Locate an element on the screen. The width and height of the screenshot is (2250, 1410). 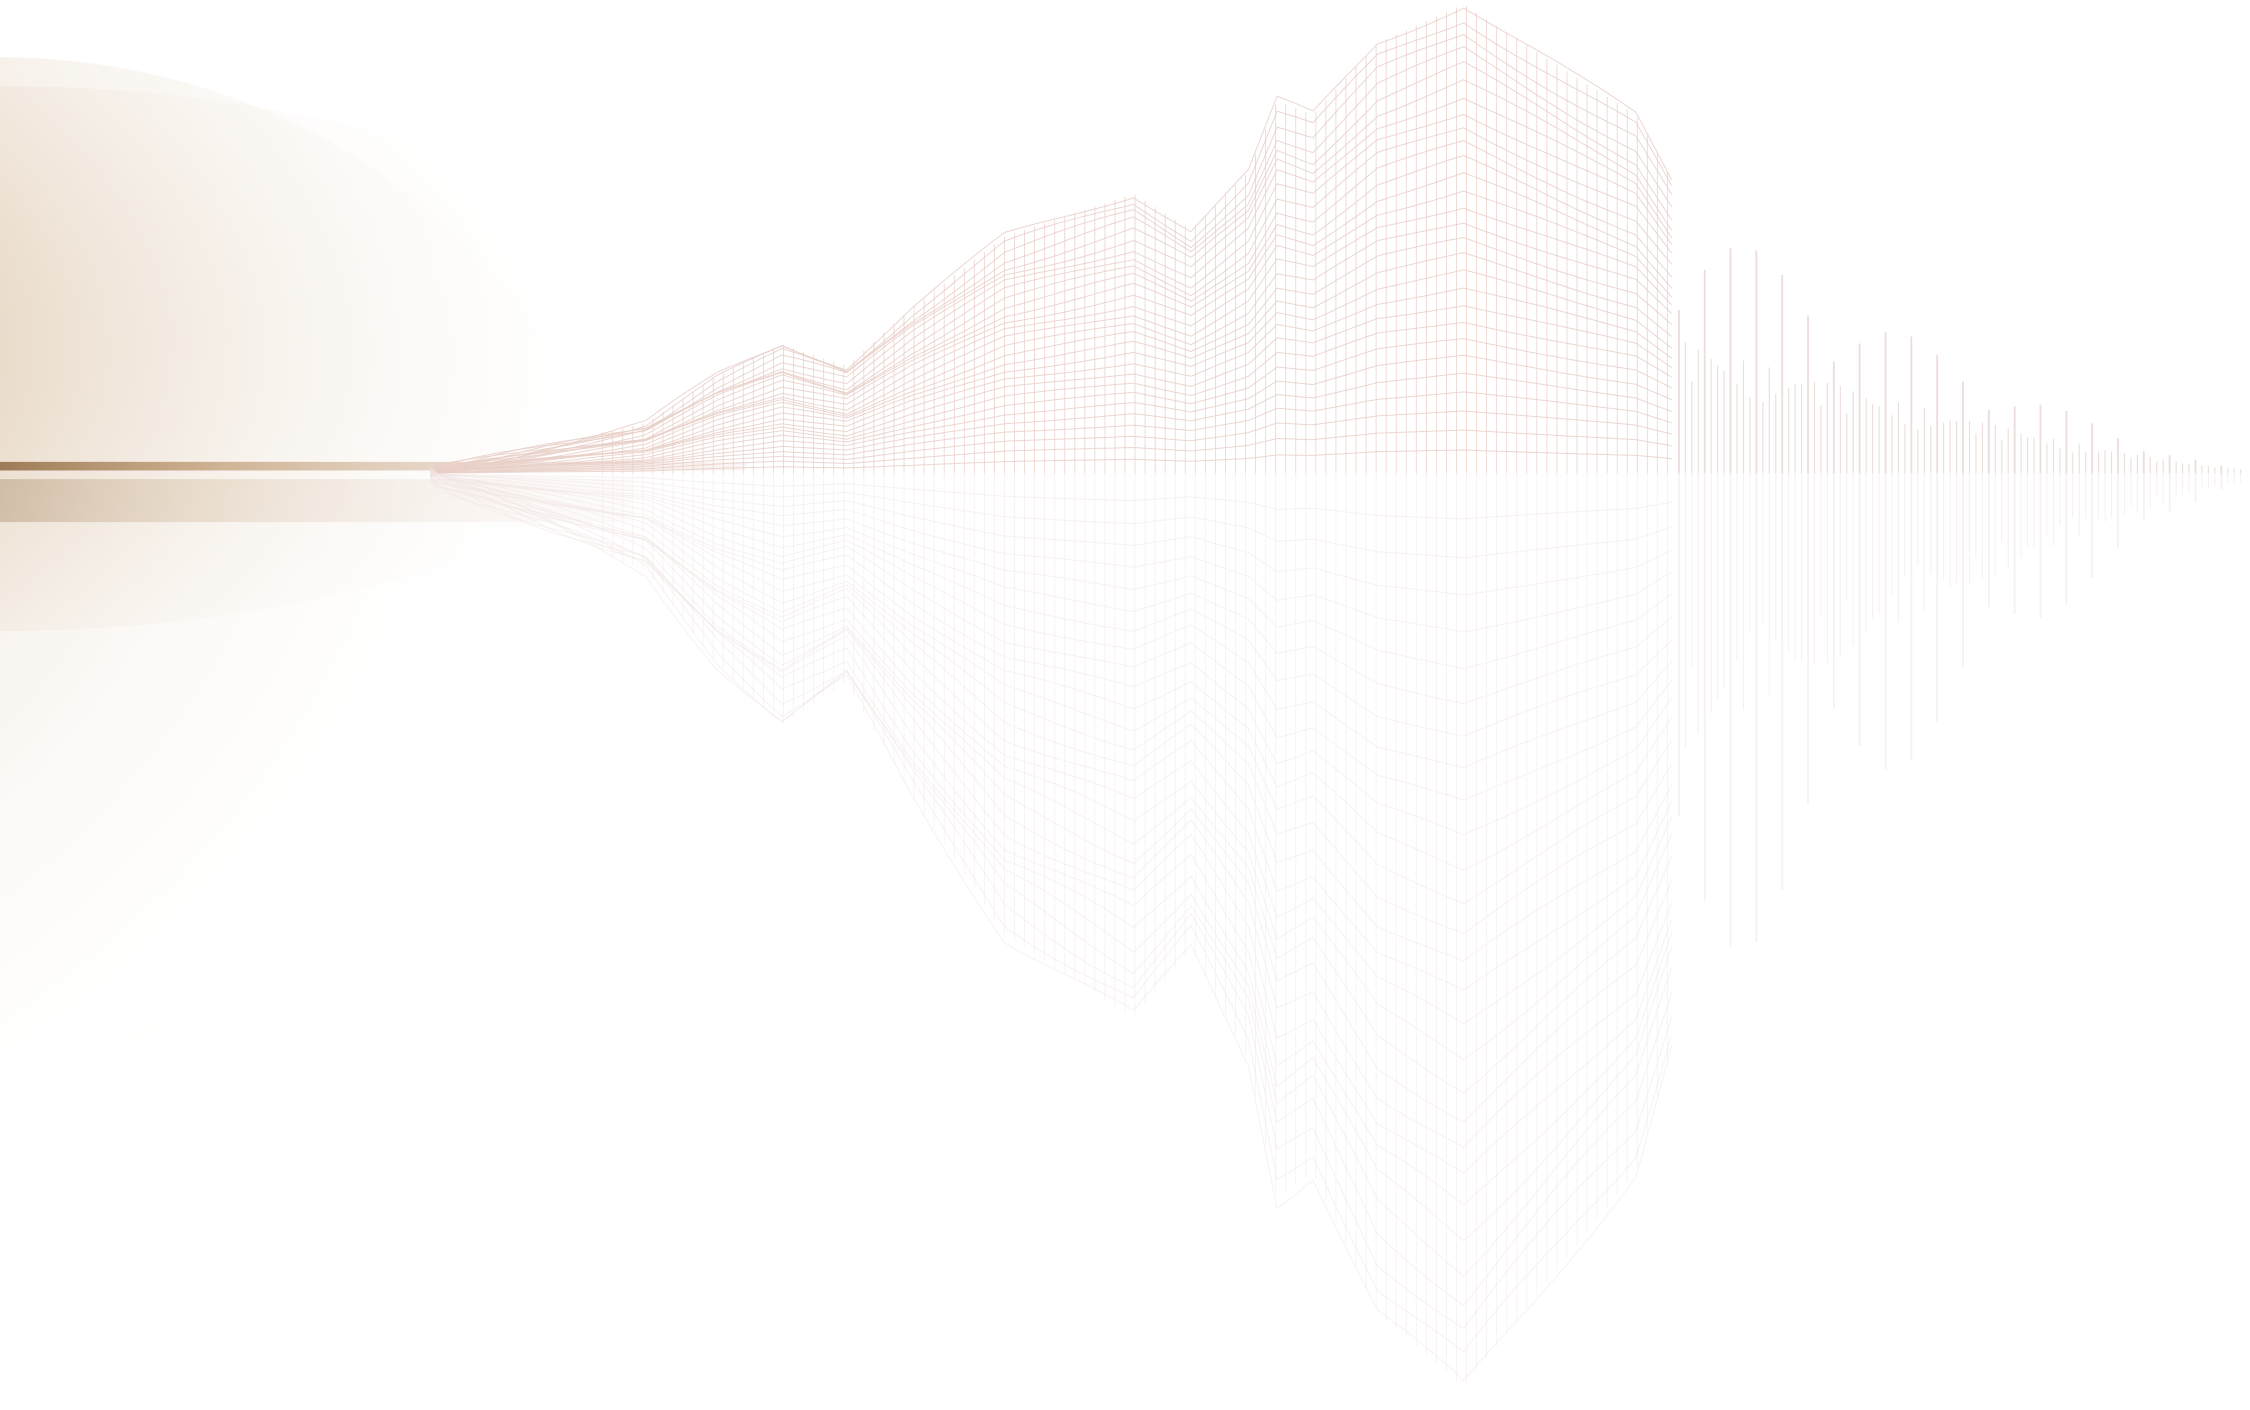
spectrum-bars is located at coordinates (1959, 597).